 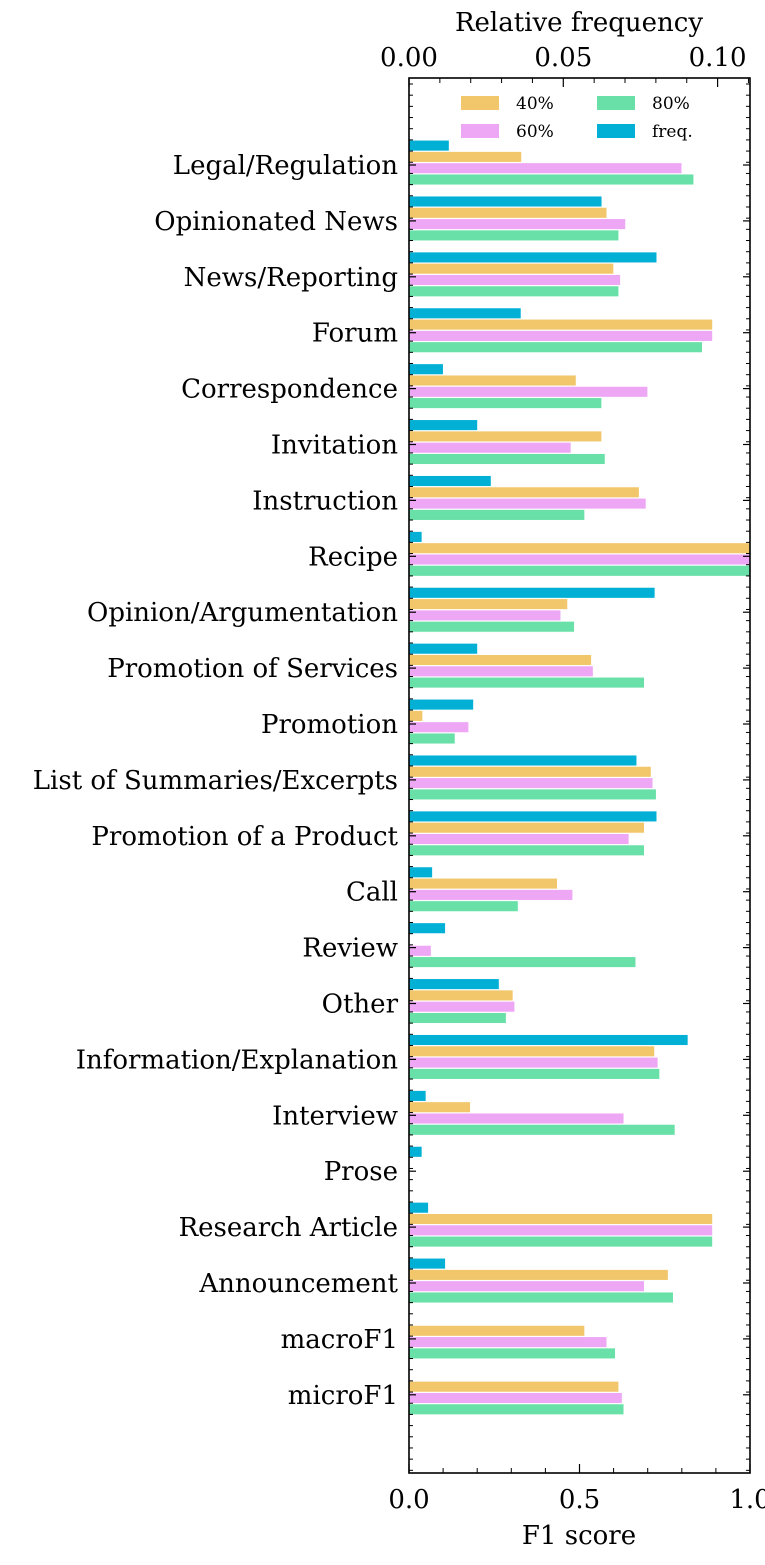 I want to click on bar-80-pct-macrof1, so click(x=512, y=1353).